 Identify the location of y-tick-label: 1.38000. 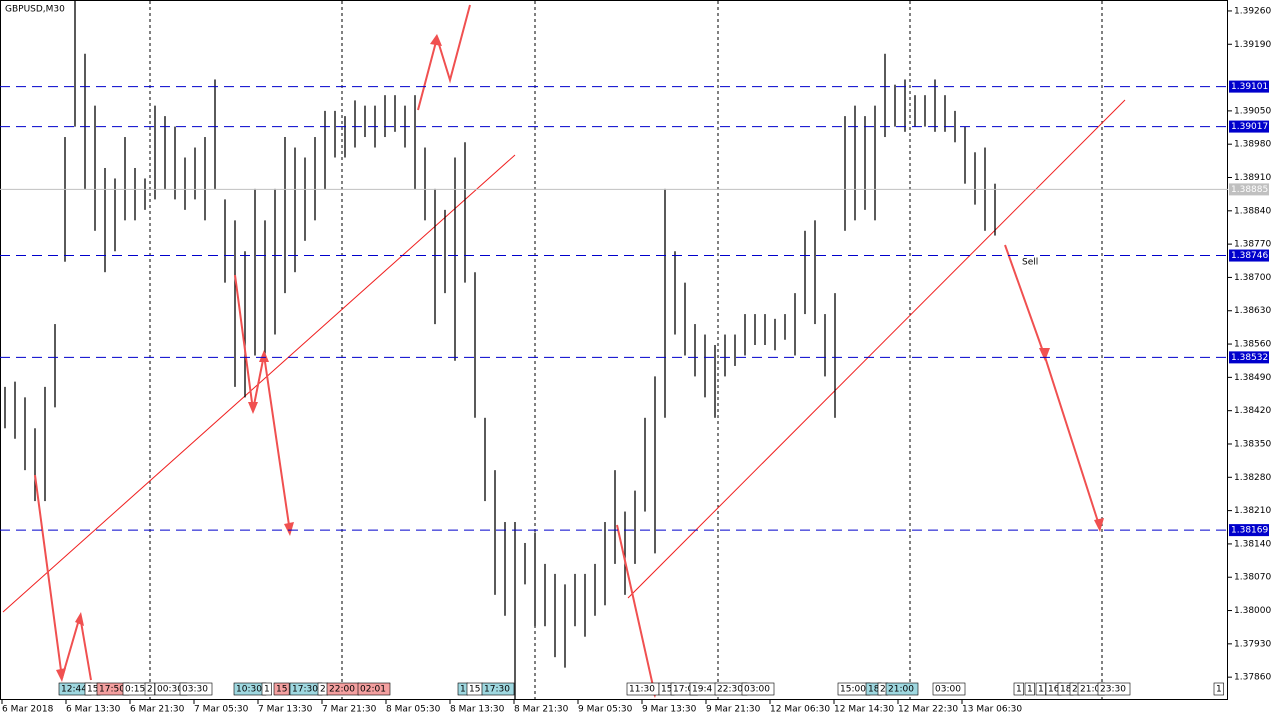
(1252, 611).